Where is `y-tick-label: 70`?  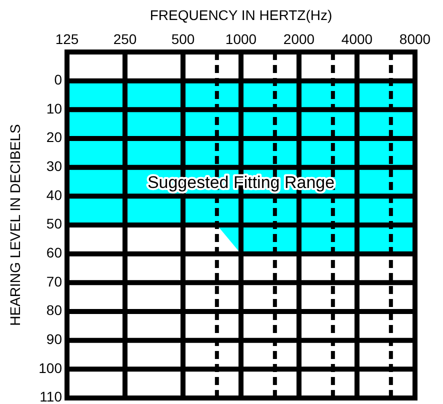 y-tick-label: 70 is located at coordinates (54, 281).